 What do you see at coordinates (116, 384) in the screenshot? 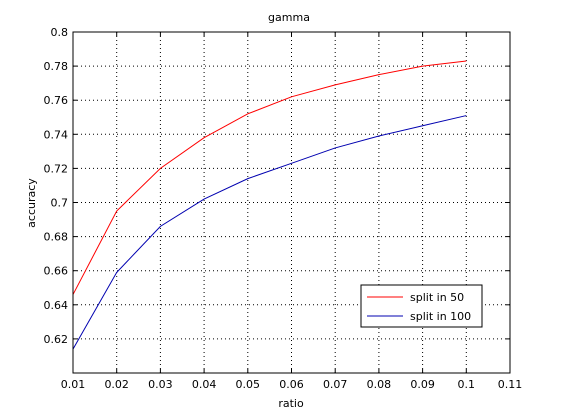
I see `x-tick-label: 0.02` at bounding box center [116, 384].